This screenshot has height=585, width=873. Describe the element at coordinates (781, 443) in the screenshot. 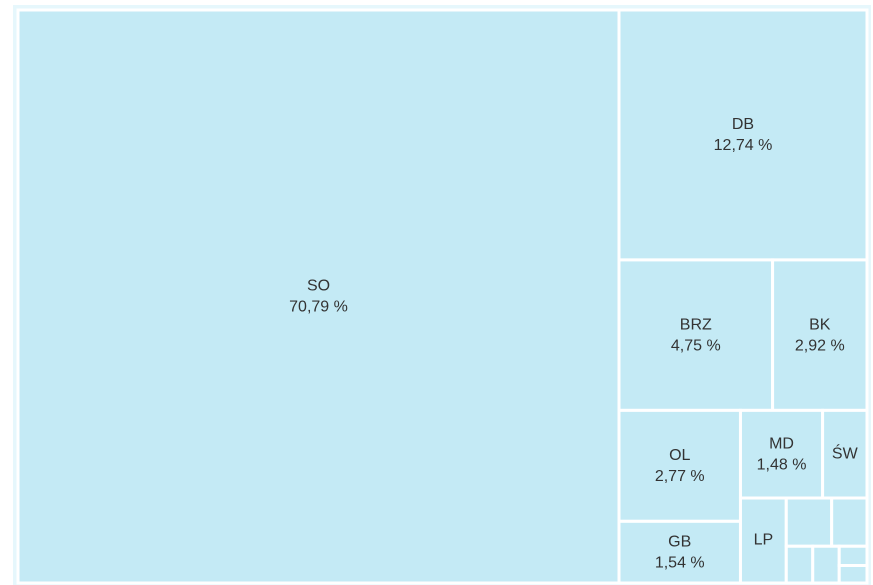

I see `cell-label: MD` at that location.